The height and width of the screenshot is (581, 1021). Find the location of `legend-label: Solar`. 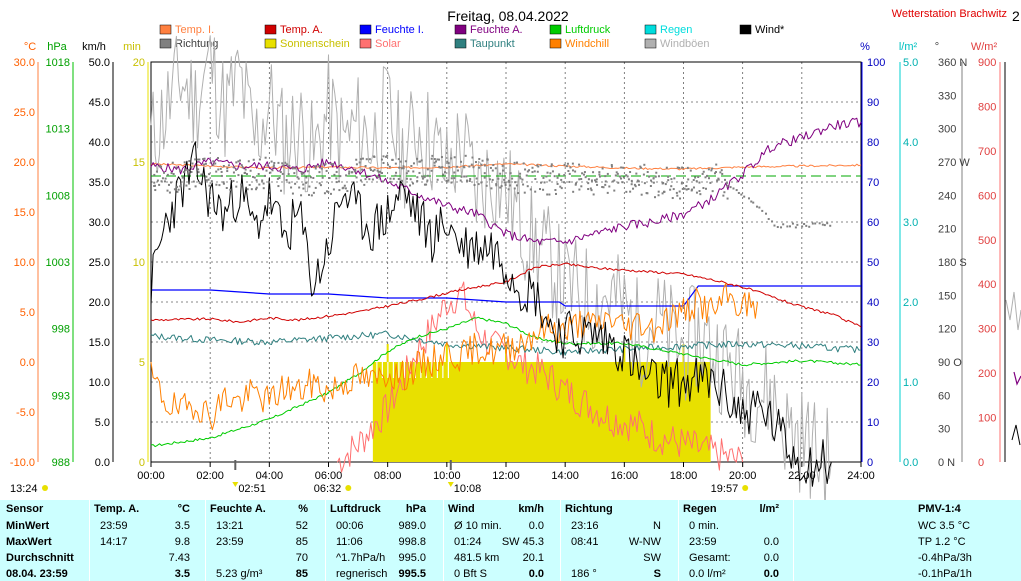

legend-label: Solar is located at coordinates (388, 44).